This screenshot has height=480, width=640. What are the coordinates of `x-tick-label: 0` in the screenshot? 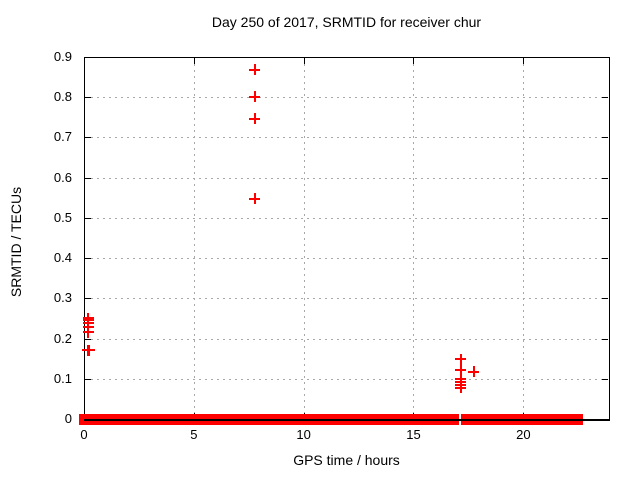 It's located at (84, 434).